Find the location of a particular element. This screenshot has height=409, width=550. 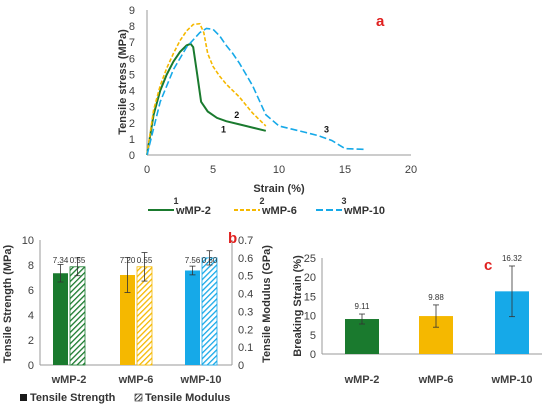

panel-b-y2-tick-label: 0.1 is located at coordinates (245, 348).